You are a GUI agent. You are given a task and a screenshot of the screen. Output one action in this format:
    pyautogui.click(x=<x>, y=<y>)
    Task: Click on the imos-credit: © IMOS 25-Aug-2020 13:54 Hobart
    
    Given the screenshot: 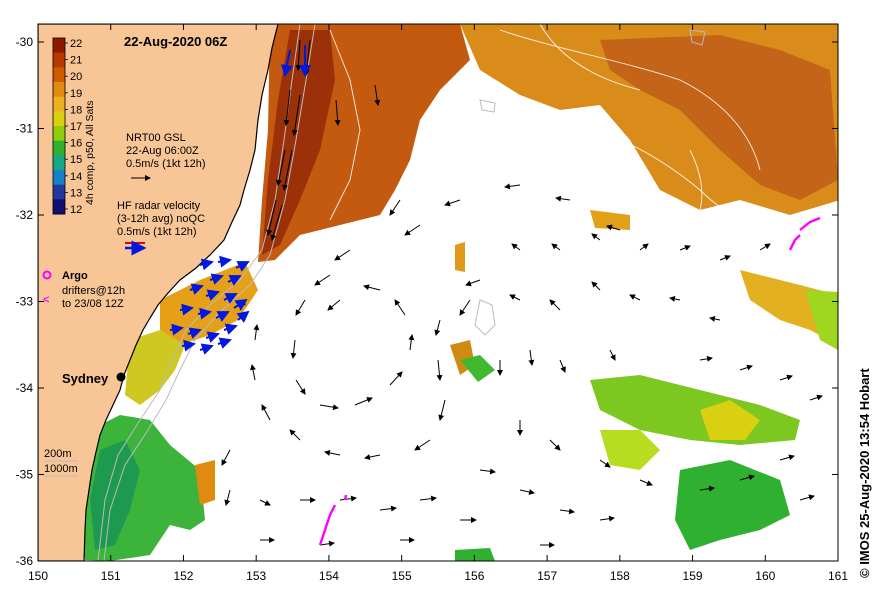 What is the action you would take?
    pyautogui.click(x=864, y=473)
    